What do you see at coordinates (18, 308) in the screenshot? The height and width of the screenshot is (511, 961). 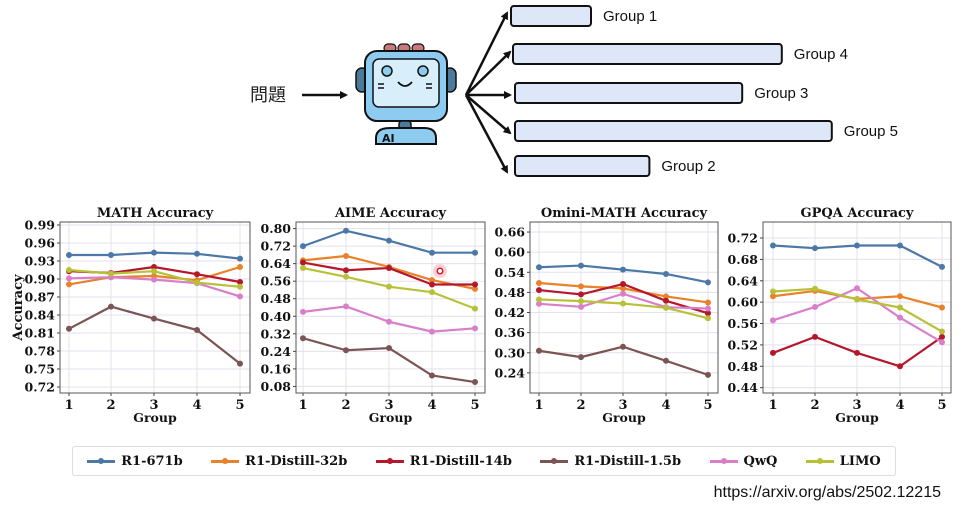 I see `y-axis-label: Accuracy` at bounding box center [18, 308].